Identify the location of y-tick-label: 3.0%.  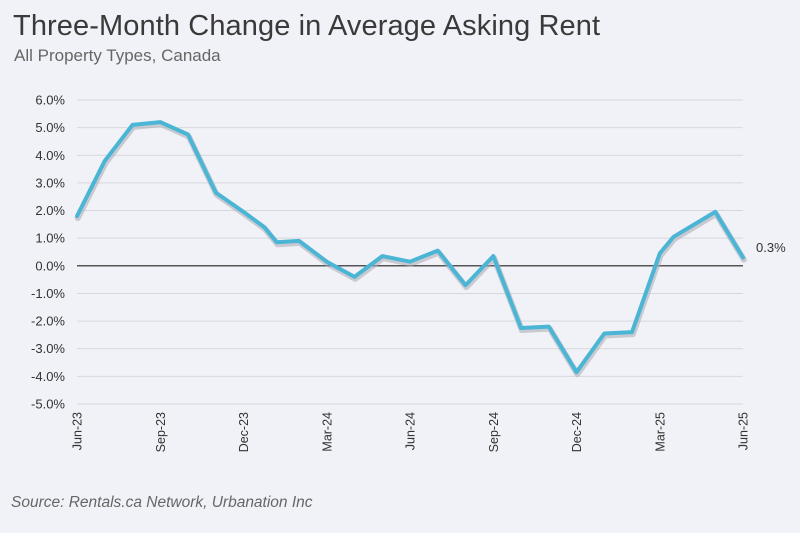
(50, 182).